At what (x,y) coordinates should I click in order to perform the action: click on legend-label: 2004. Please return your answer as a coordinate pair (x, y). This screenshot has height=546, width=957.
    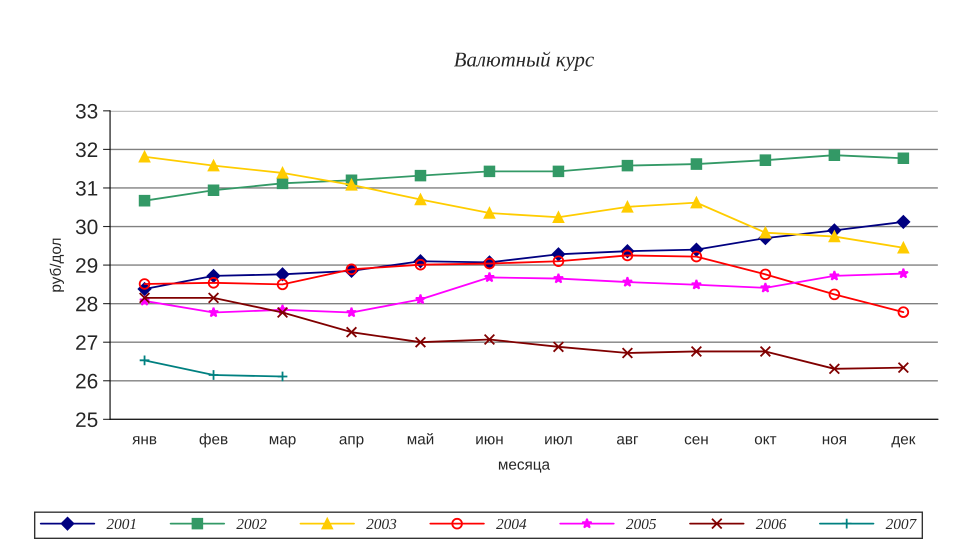
    Looking at the image, I should click on (511, 524).